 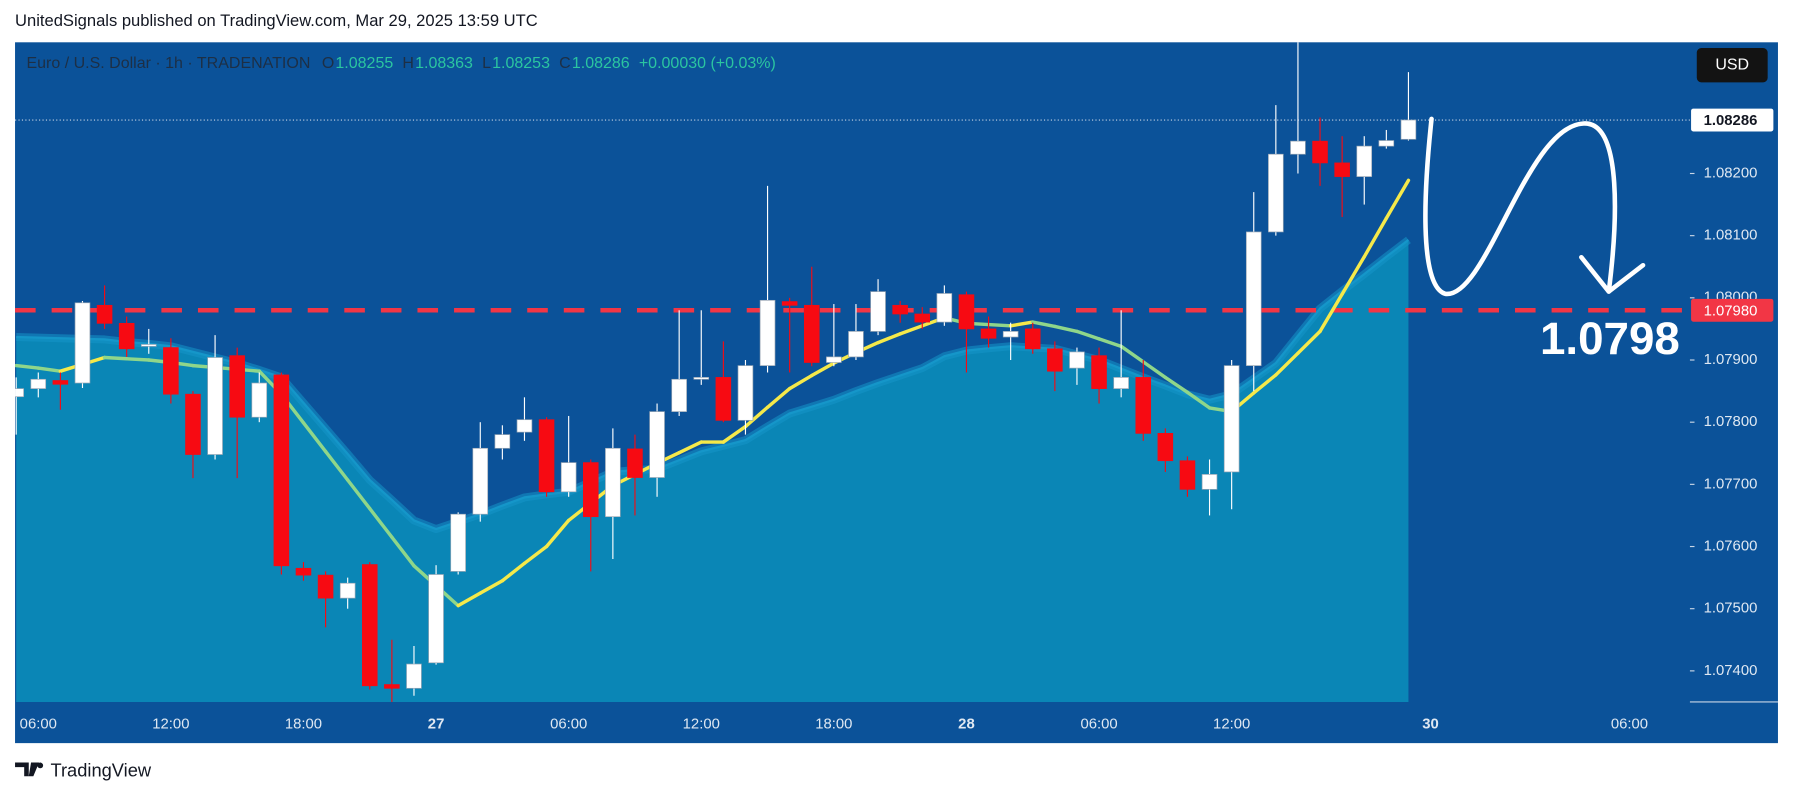 What do you see at coordinates (1731, 173) in the screenshot?
I see `y-tick-label: 1.08200` at bounding box center [1731, 173].